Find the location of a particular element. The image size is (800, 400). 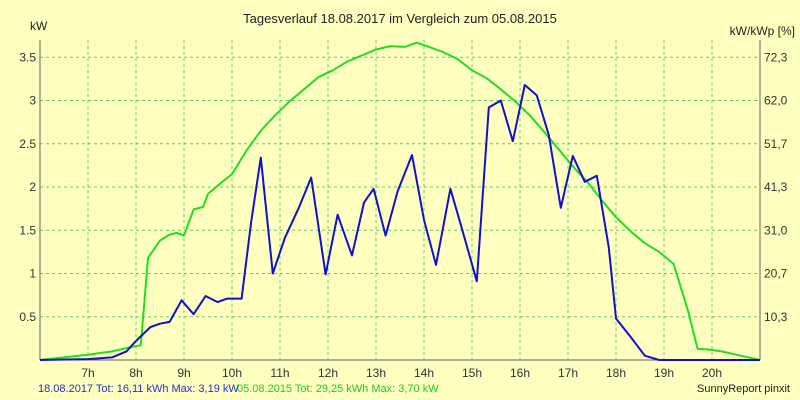

y-tick-label-4: 2.5 is located at coordinates (27, 144).